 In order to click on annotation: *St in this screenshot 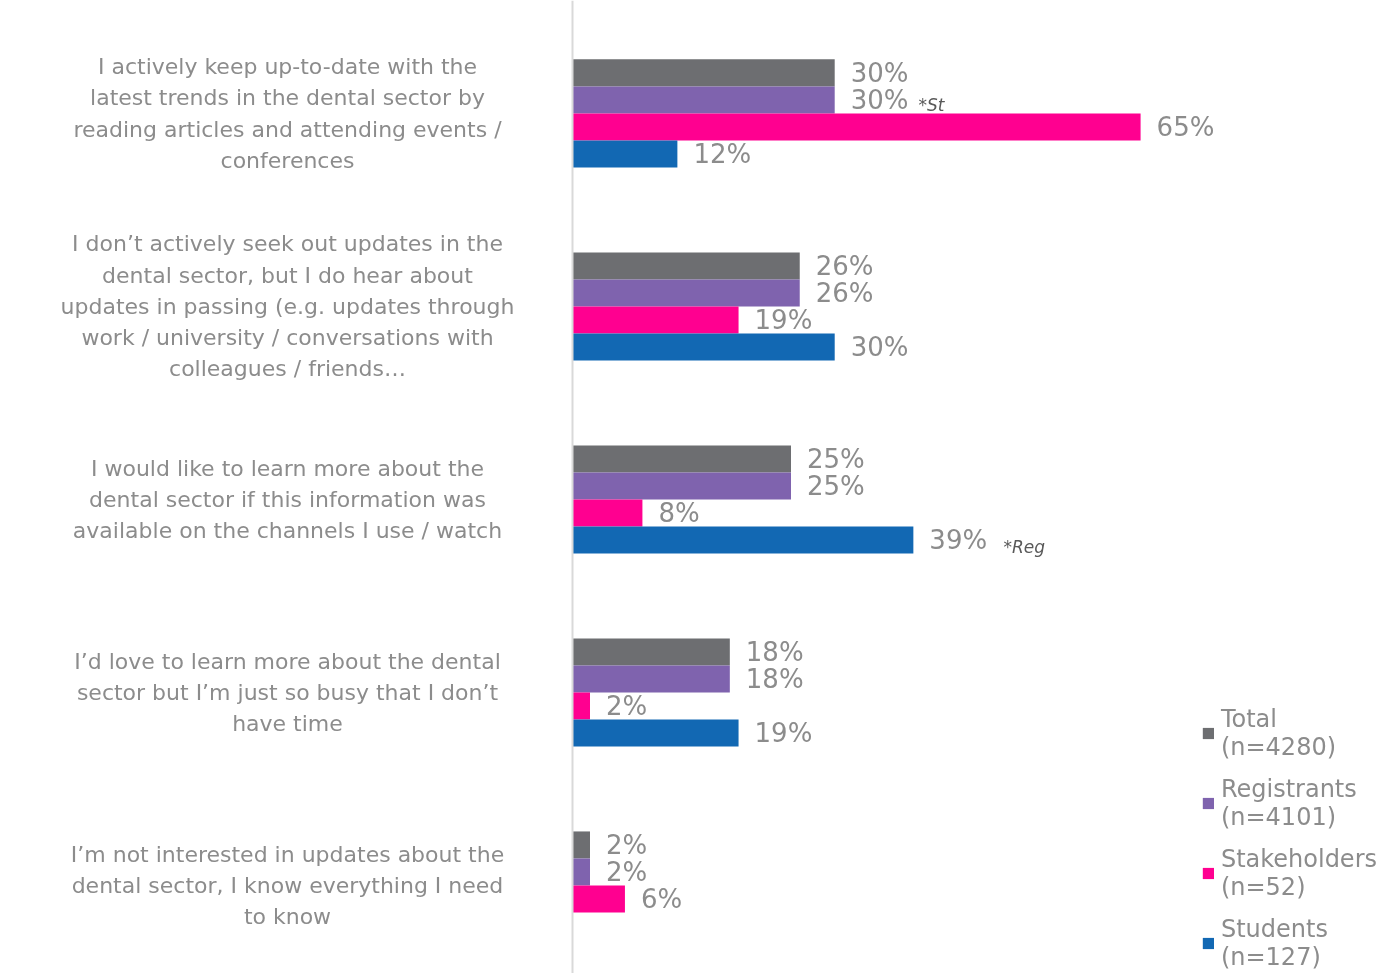, I will do `click(932, 104)`.